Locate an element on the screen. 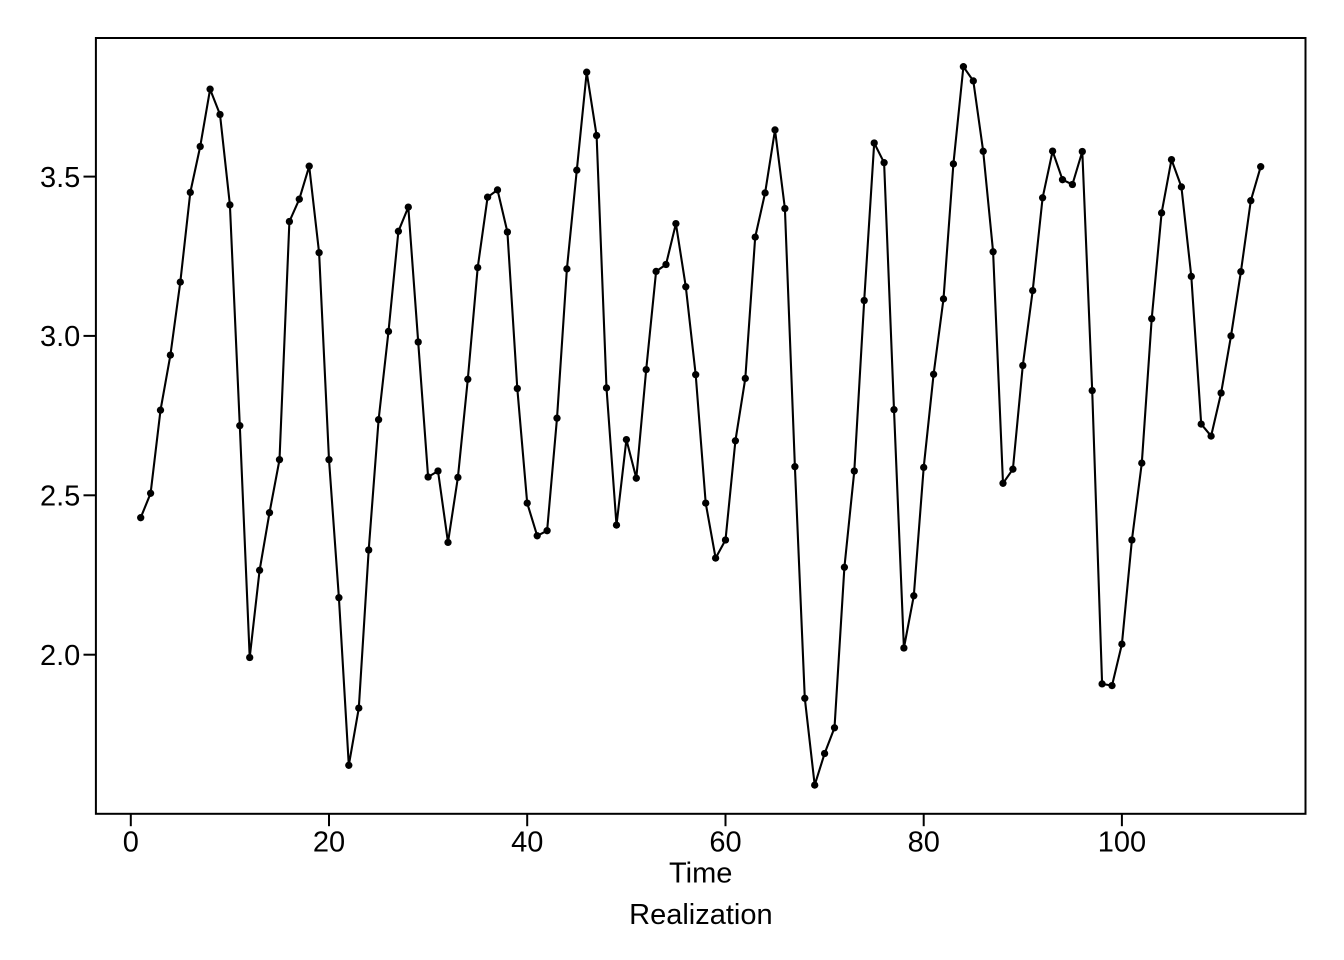 Image resolution: width=1344 pixels, height=960 pixels. svg-text: 3.5 is located at coordinates (60, 178).